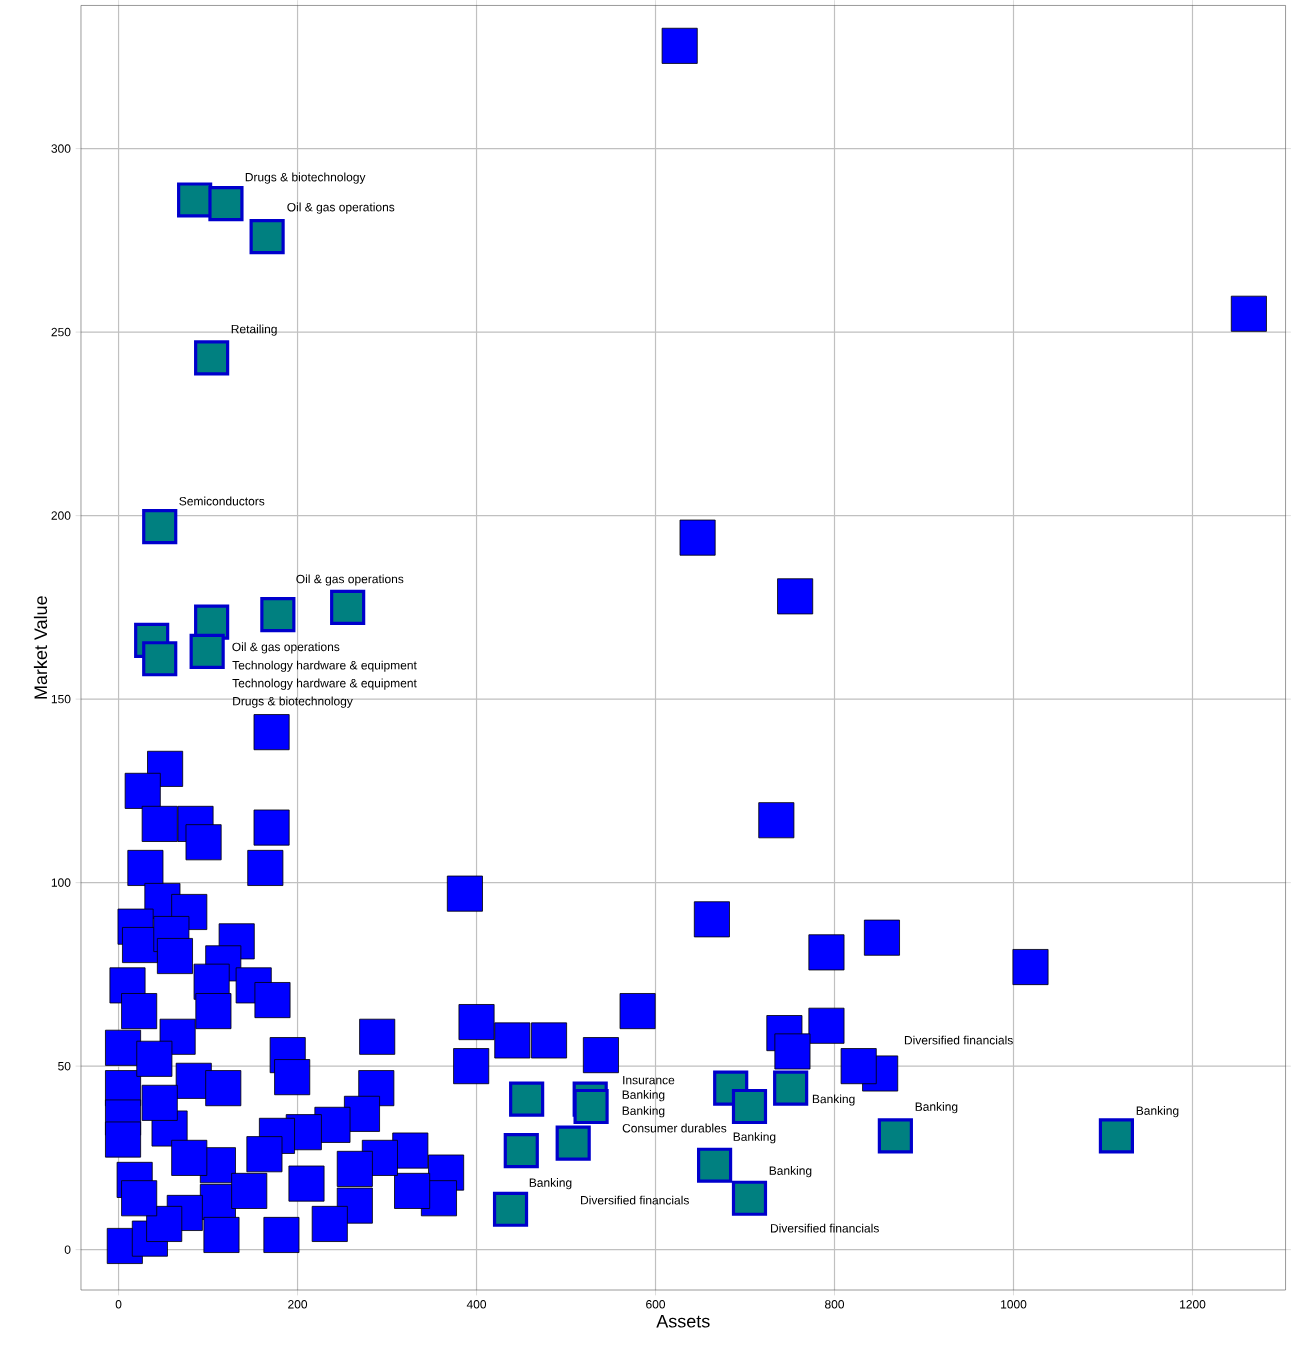 This screenshot has width=1291, height=1346. Describe the element at coordinates (674, 1128) in the screenshot. I see `annotation: Consumer durables` at that location.